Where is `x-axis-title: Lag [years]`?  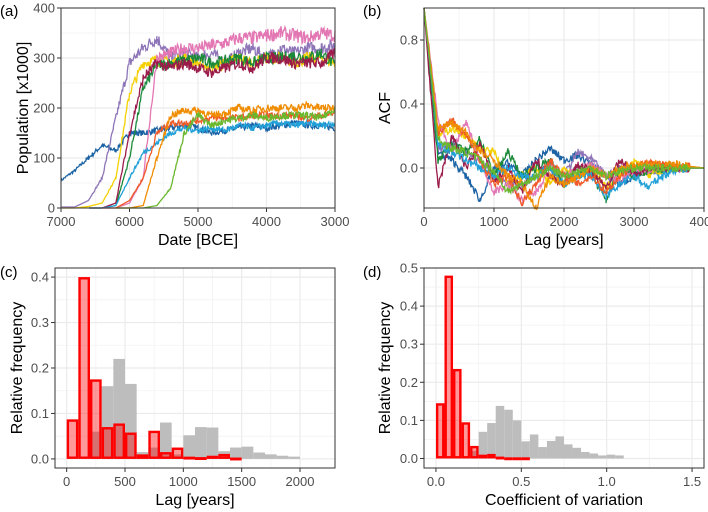 x-axis-title: Lag [years] is located at coordinates (194, 500).